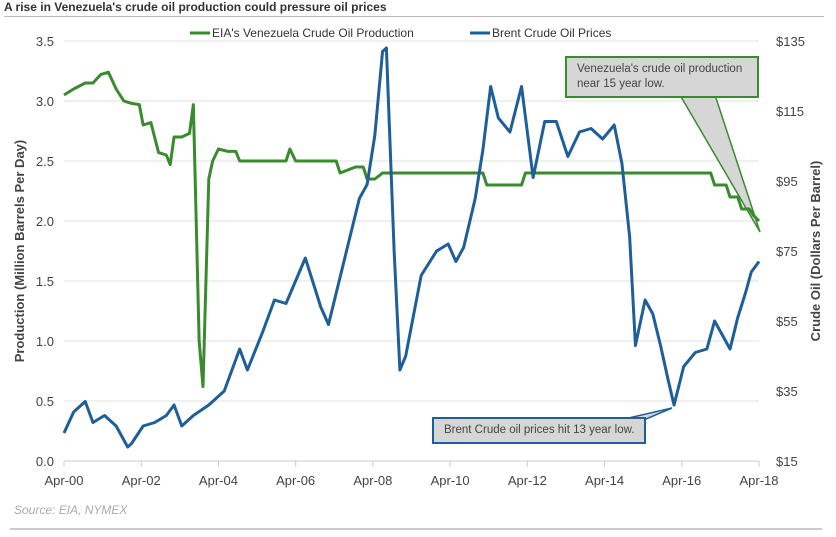 This screenshot has height=537, width=836. What do you see at coordinates (45, 341) in the screenshot?
I see `y-tick-label: 1.0` at bounding box center [45, 341].